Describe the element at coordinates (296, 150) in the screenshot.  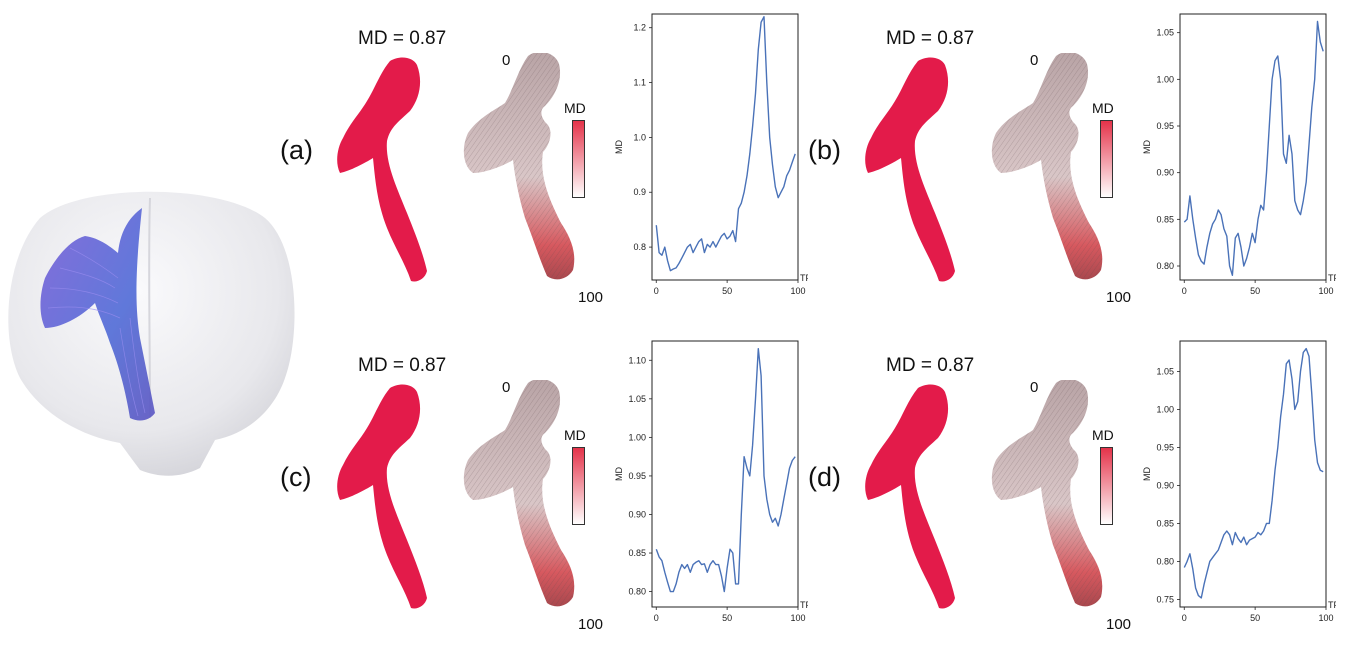
I see `panel-label: (a)` at that location.